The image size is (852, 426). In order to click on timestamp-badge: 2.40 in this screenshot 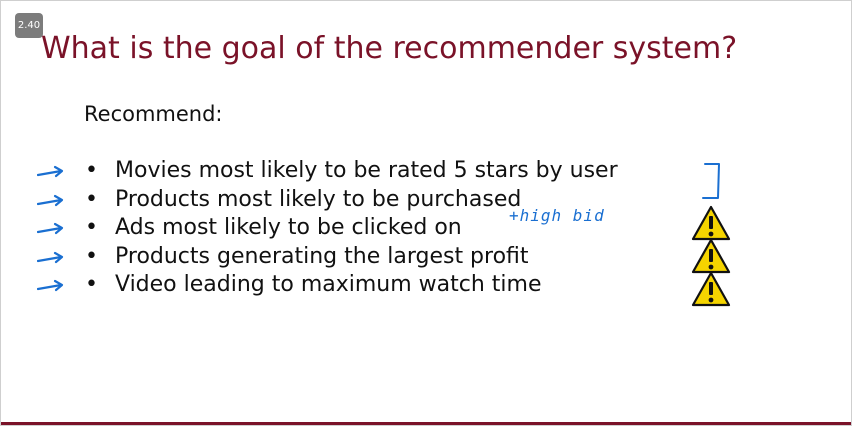, I will do `click(29, 25)`.